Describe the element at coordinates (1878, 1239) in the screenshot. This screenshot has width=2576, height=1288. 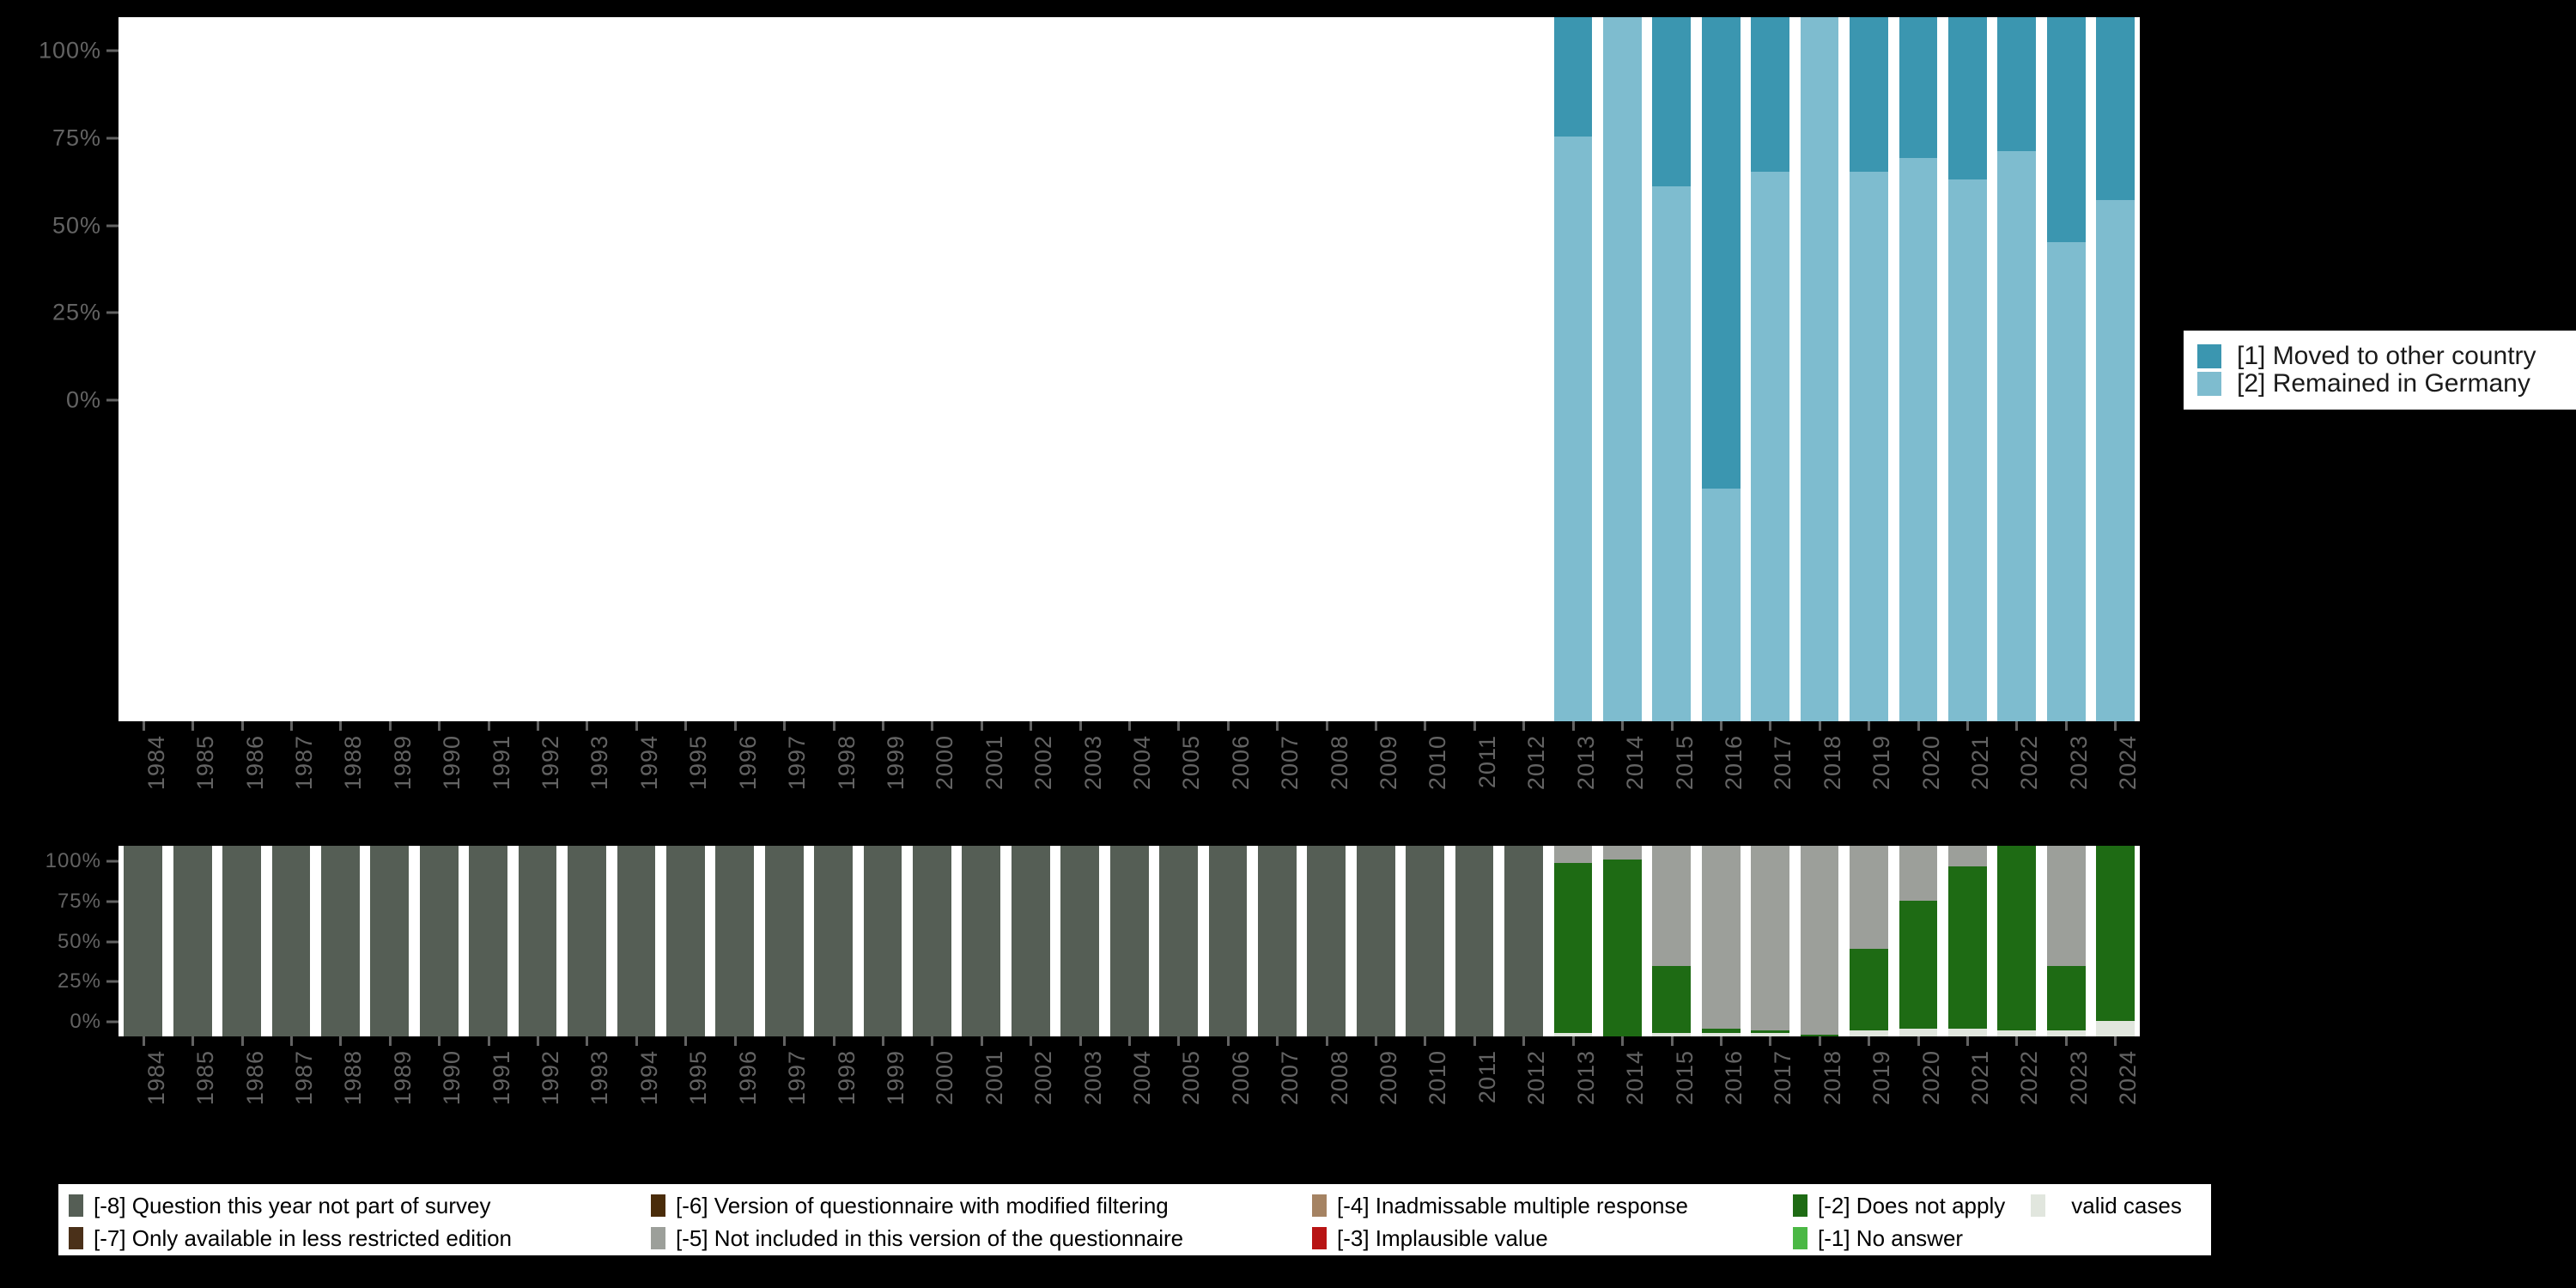
I see `flag-legend-cell: [-1] No answer` at that location.